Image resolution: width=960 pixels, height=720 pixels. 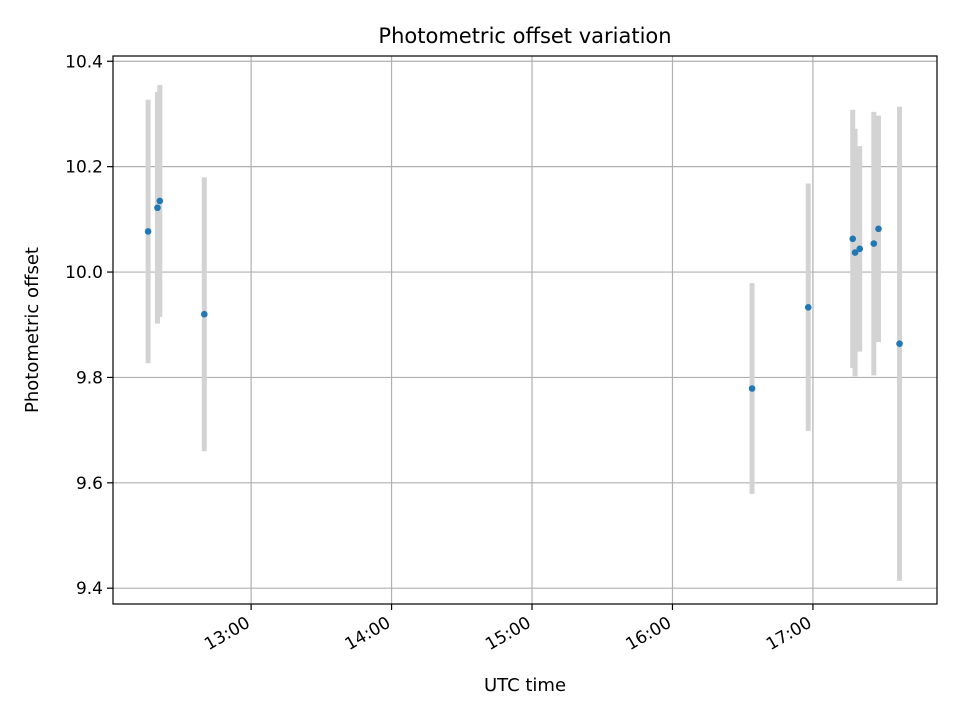 What do you see at coordinates (32, 330) in the screenshot?
I see `y-axis-label: Photometric offset` at bounding box center [32, 330].